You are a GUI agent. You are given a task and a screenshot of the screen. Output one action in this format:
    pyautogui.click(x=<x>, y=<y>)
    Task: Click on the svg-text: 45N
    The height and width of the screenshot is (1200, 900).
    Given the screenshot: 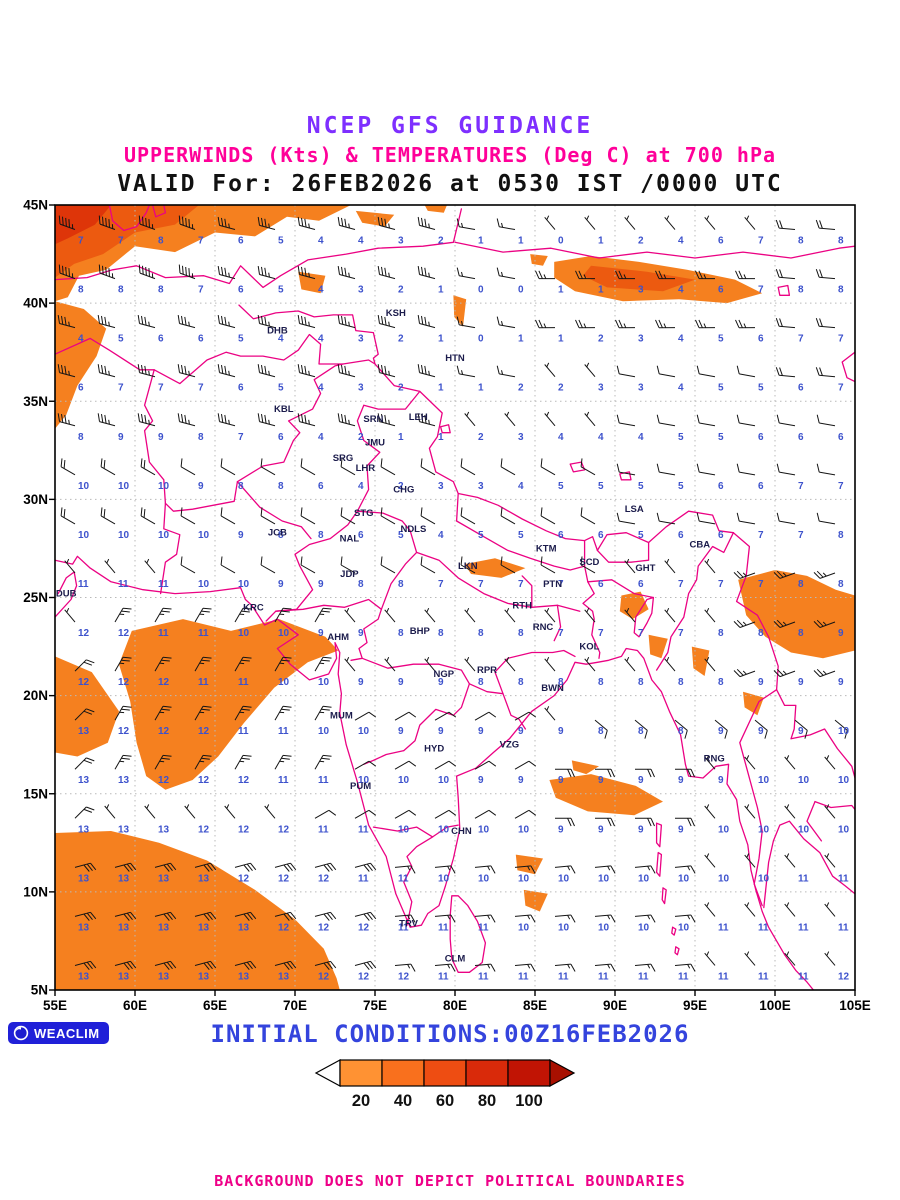 What is the action you would take?
    pyautogui.click(x=35, y=205)
    